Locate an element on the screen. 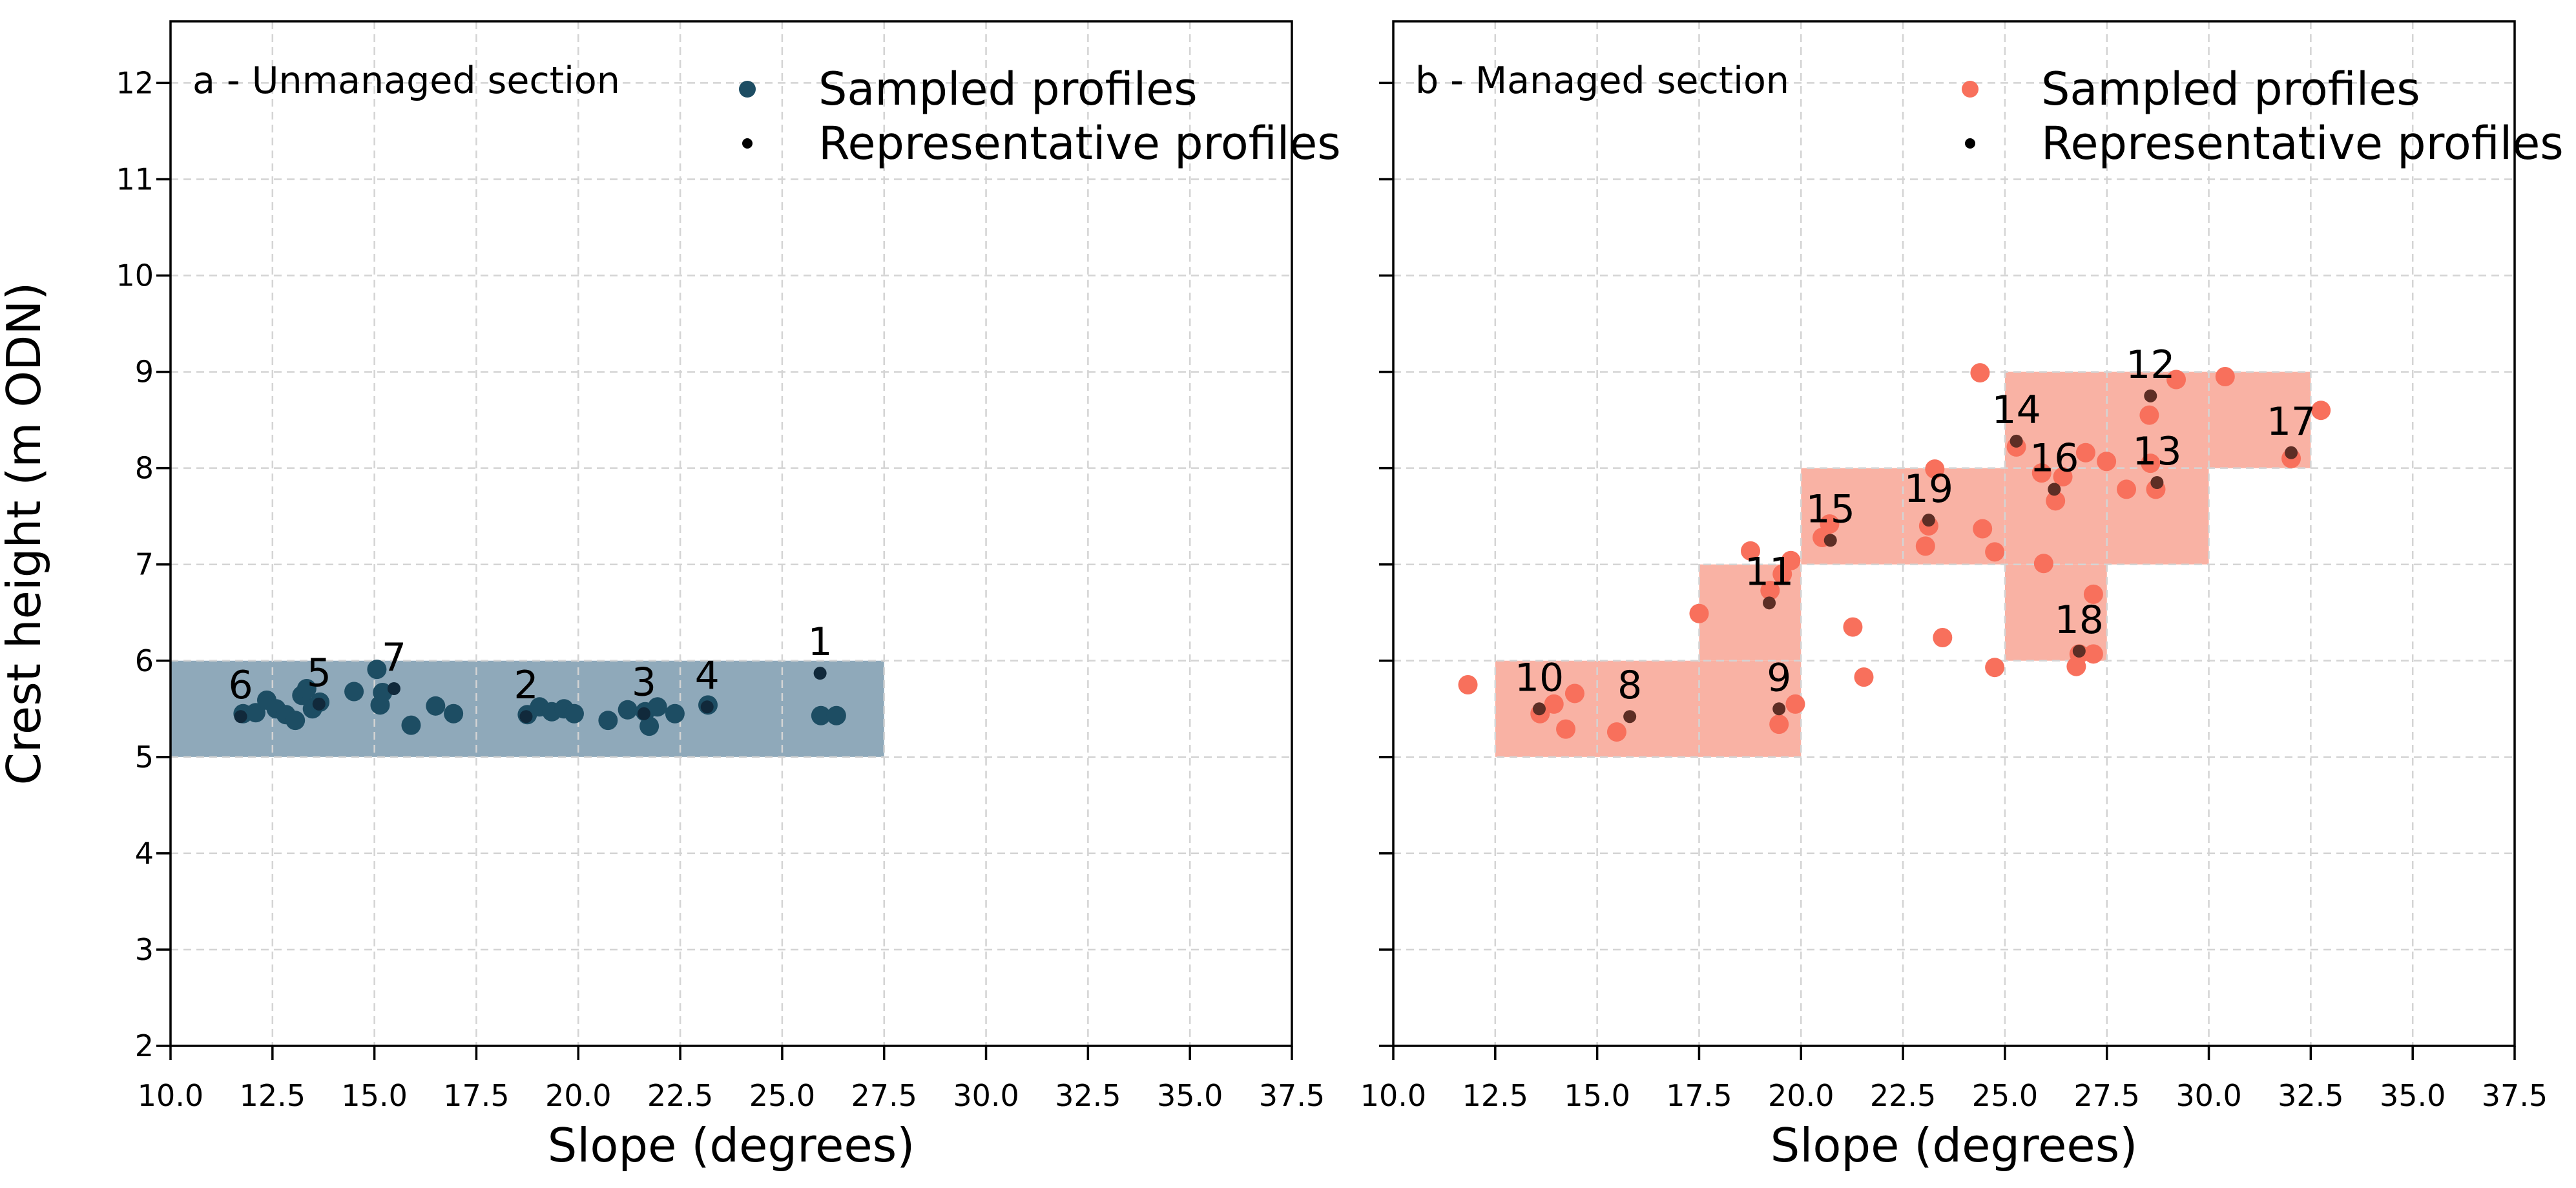  y-tick-label: 8 is located at coordinates (144, 468).